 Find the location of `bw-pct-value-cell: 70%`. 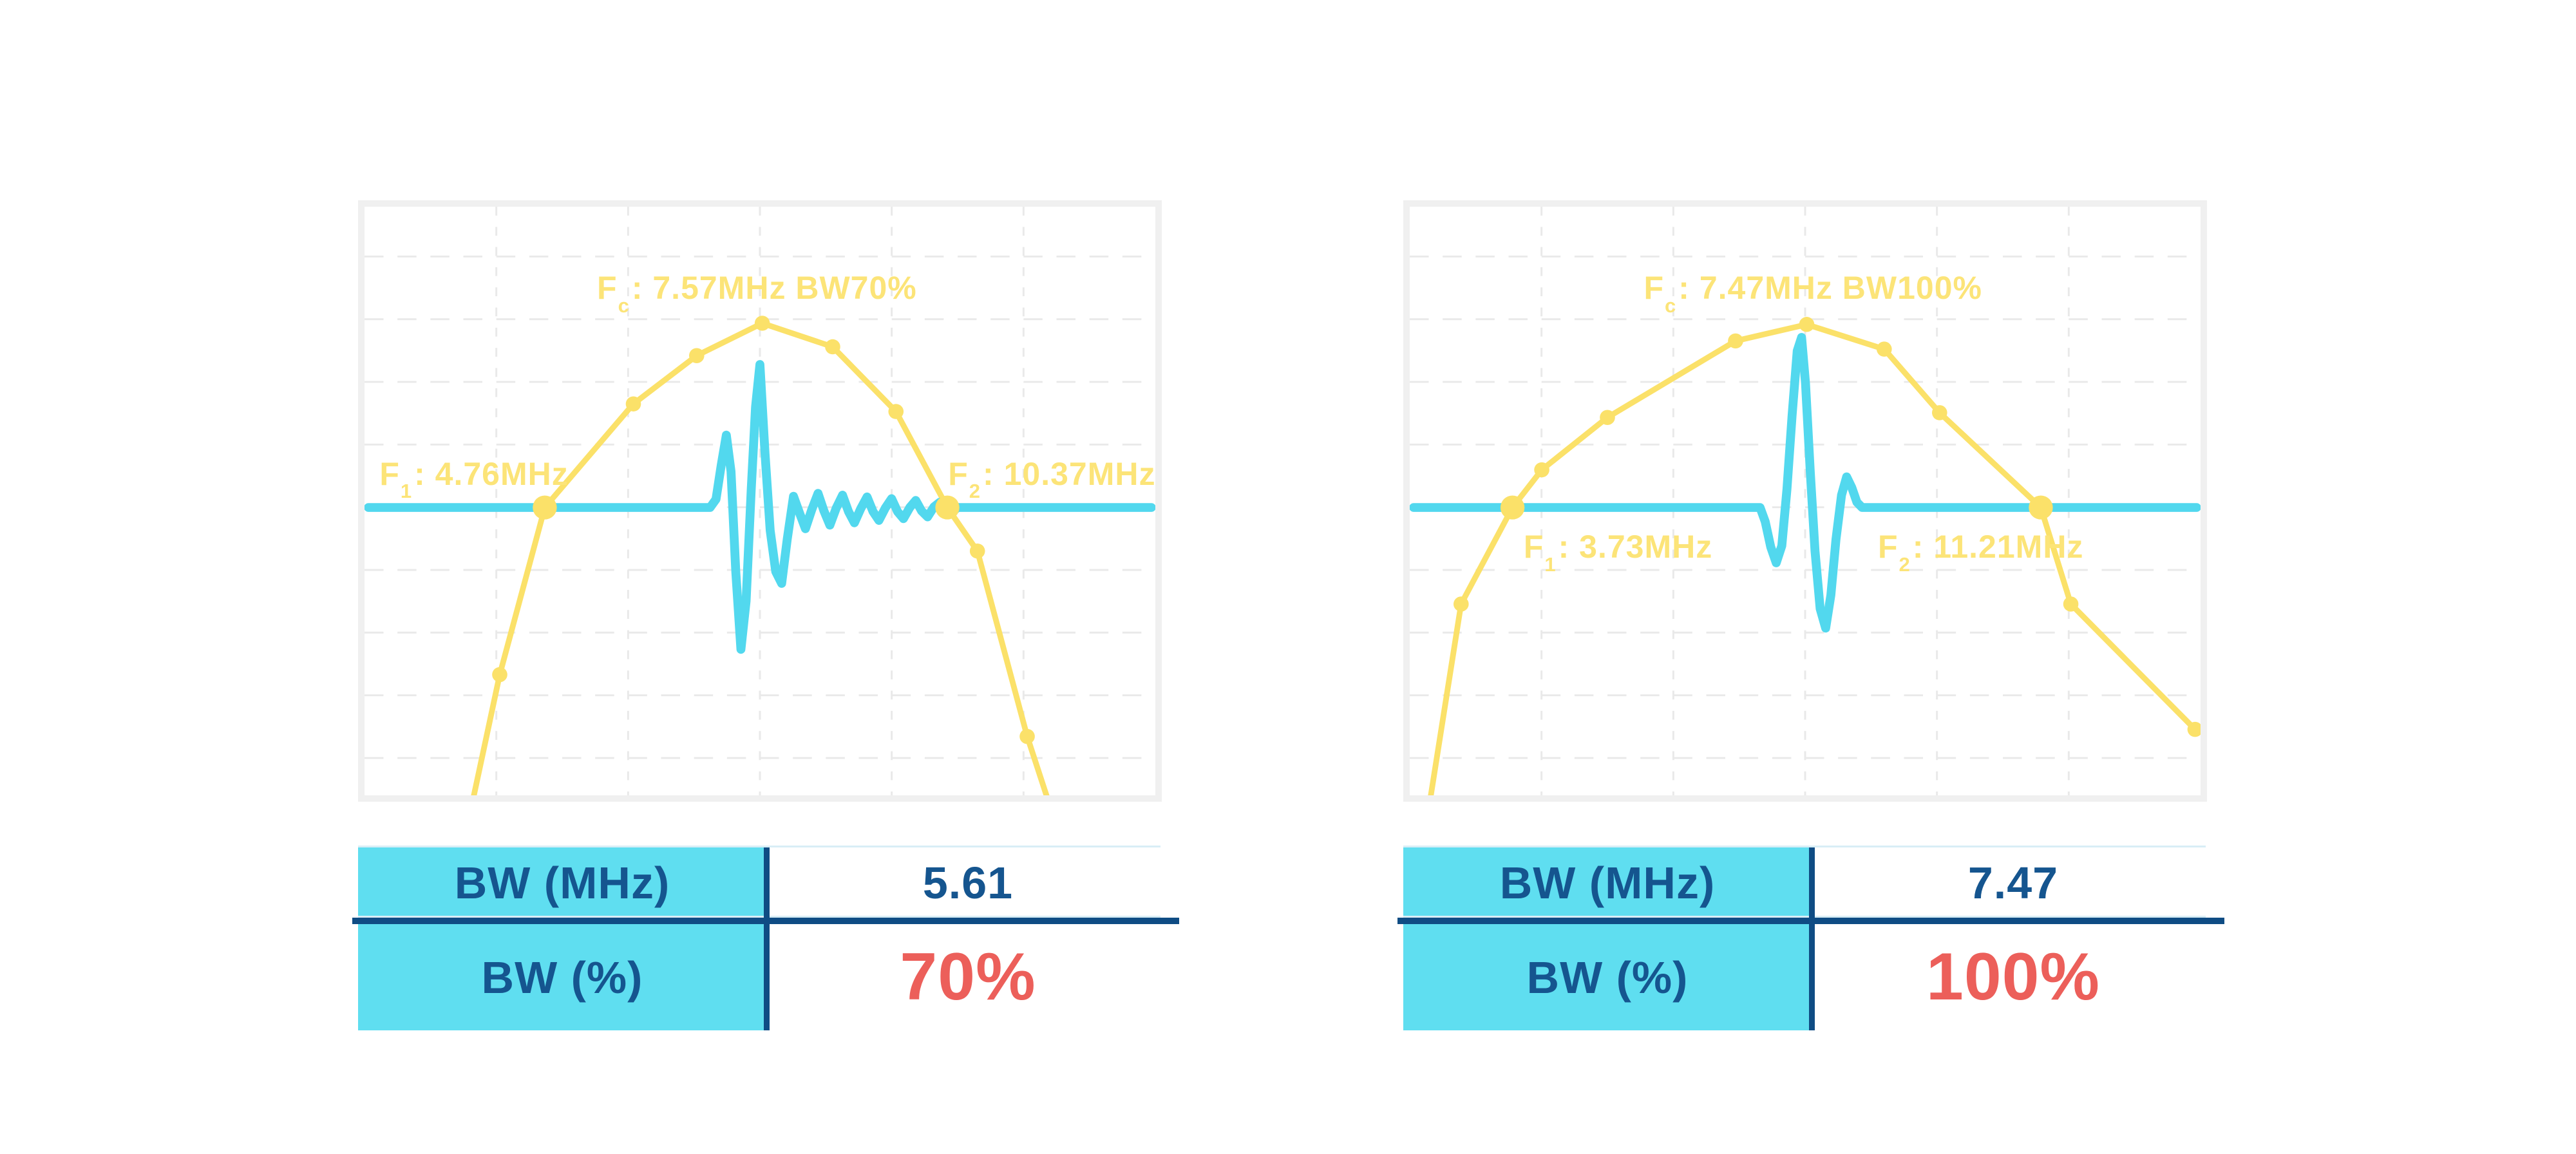

bw-pct-value-cell: 70% is located at coordinates (968, 977).